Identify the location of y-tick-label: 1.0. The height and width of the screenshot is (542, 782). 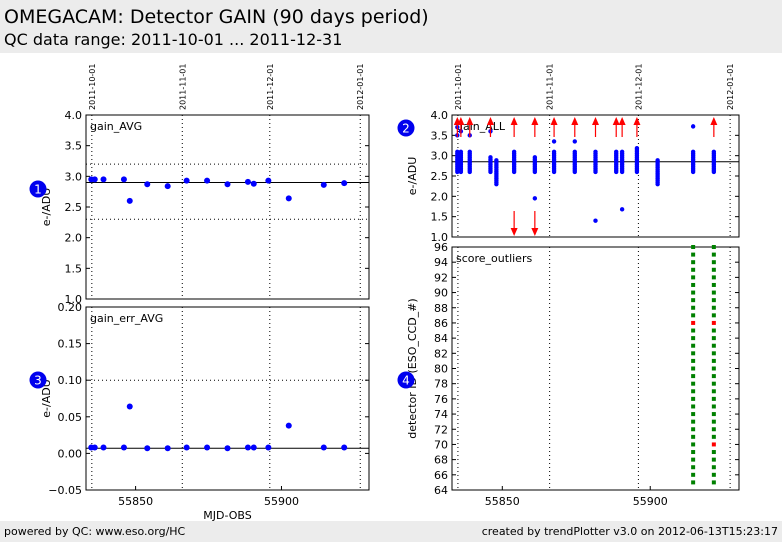
(74, 299).